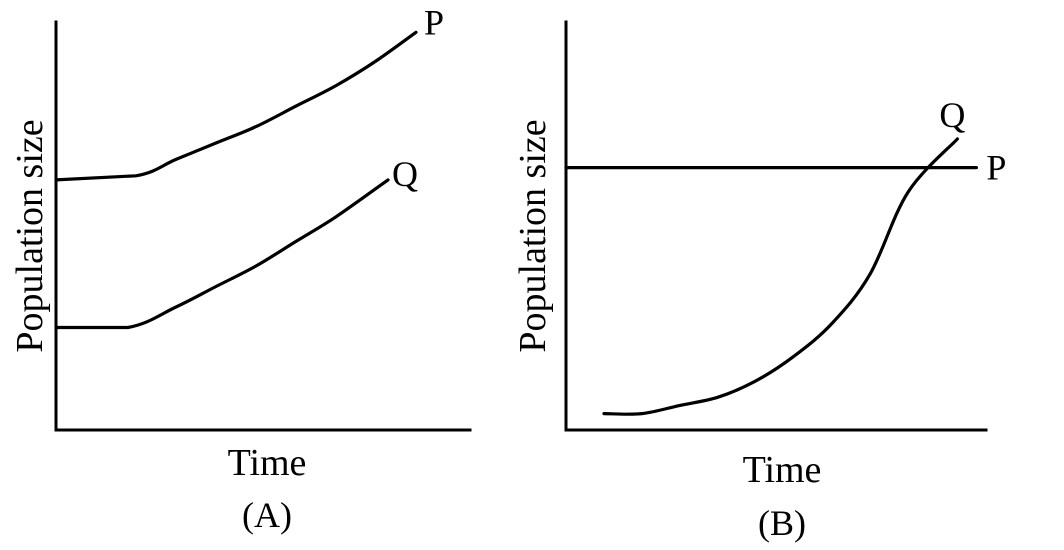  Describe the element at coordinates (267, 515) in the screenshot. I see `panel-a-label: (A)` at that location.